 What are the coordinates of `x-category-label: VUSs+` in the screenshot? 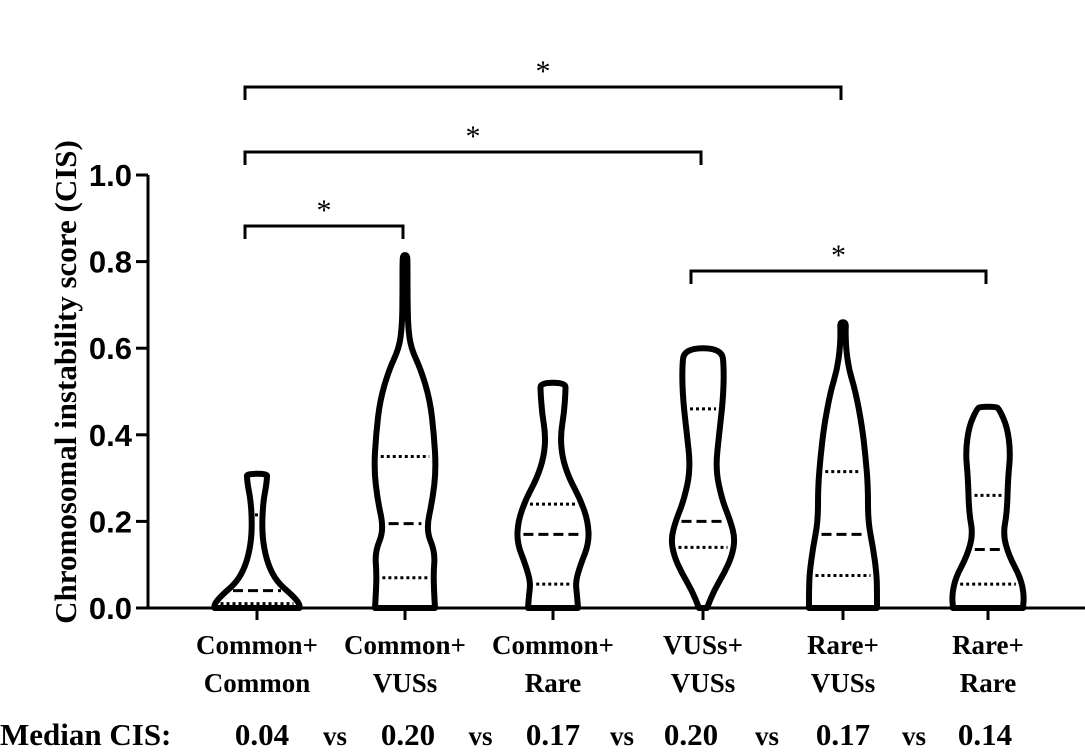 It's located at (703, 645).